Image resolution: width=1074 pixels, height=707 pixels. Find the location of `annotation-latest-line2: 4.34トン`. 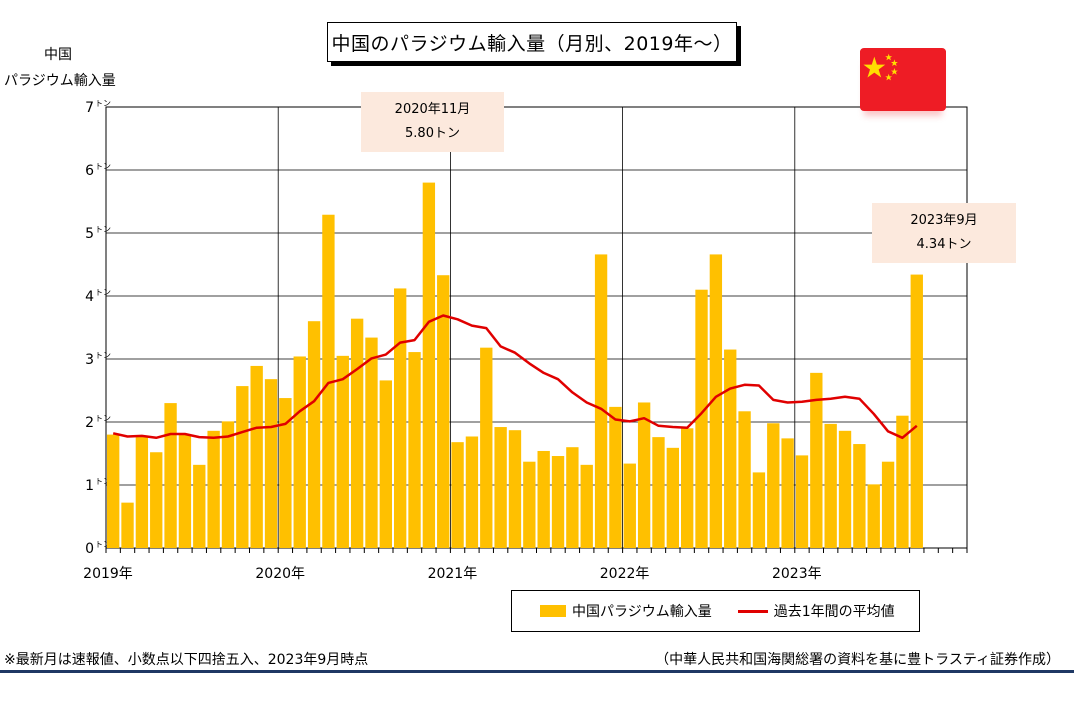

annotation-latest-line2: 4.34トン is located at coordinates (944, 244).